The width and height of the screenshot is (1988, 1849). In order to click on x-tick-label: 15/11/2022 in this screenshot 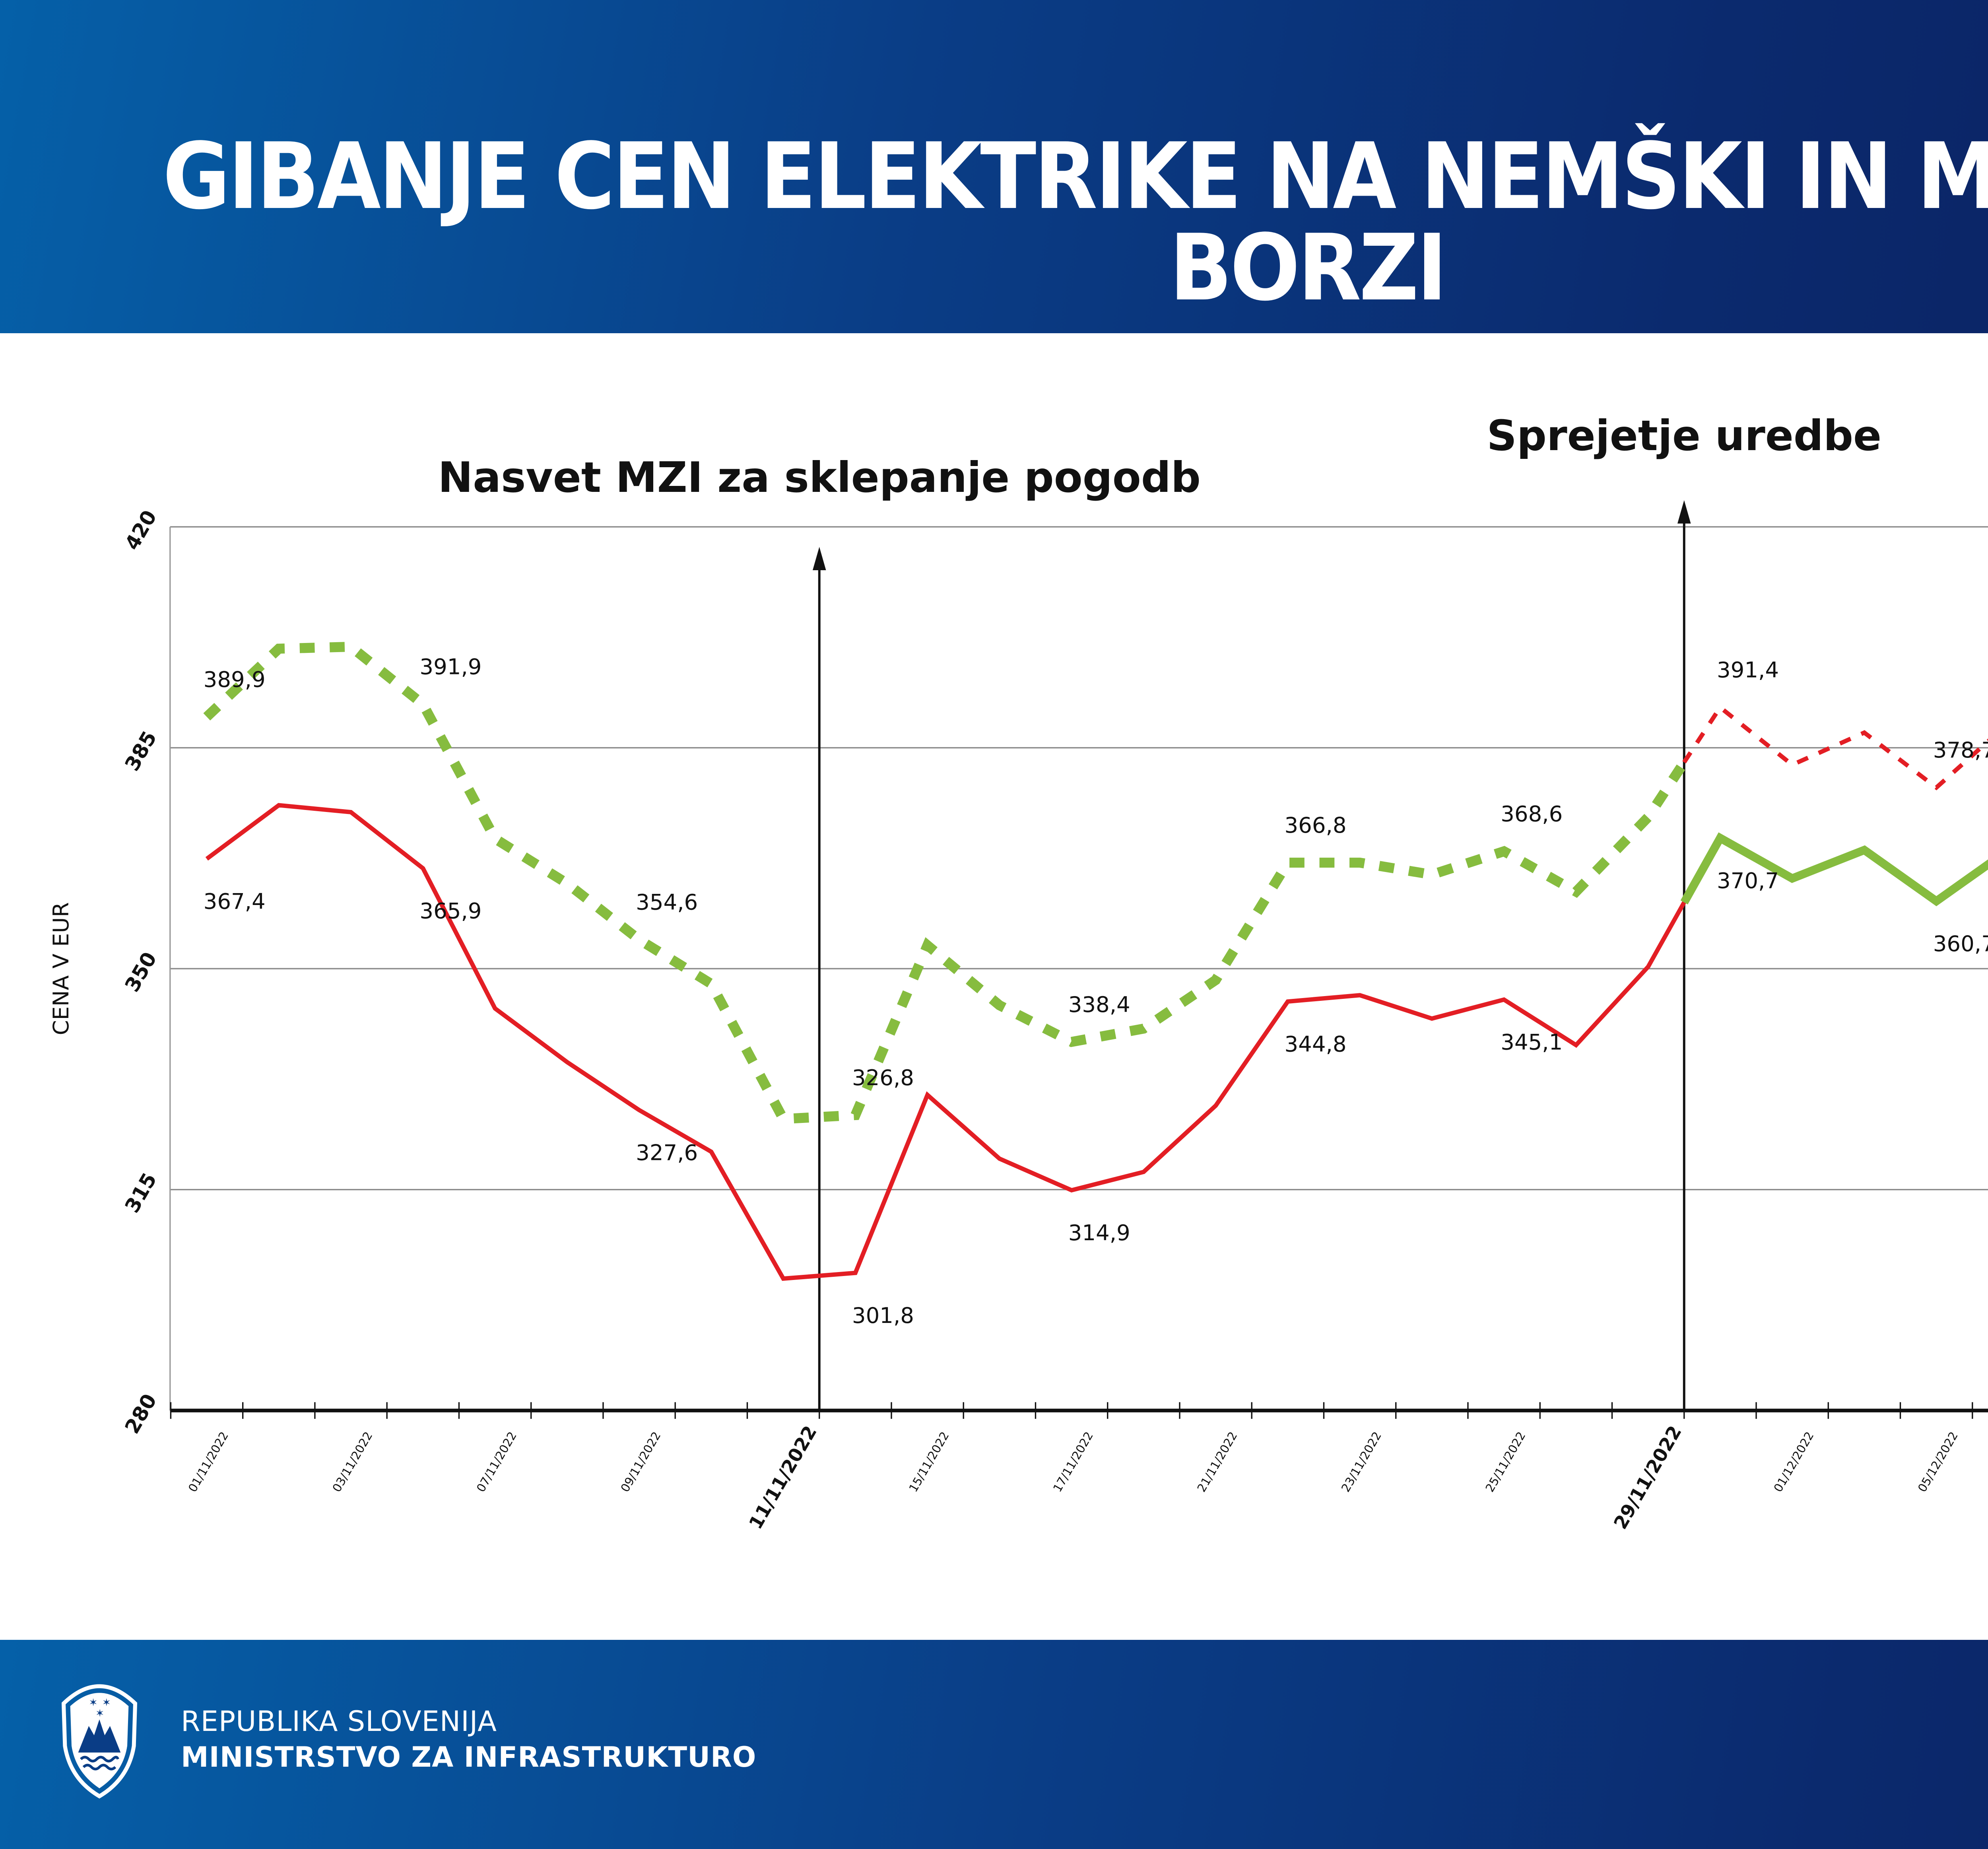, I will do `click(928, 1461)`.